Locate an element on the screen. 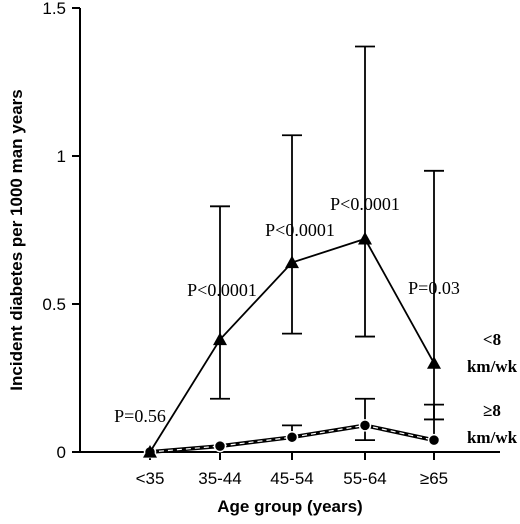  y-tick-label: 1 is located at coordinates (61, 156).